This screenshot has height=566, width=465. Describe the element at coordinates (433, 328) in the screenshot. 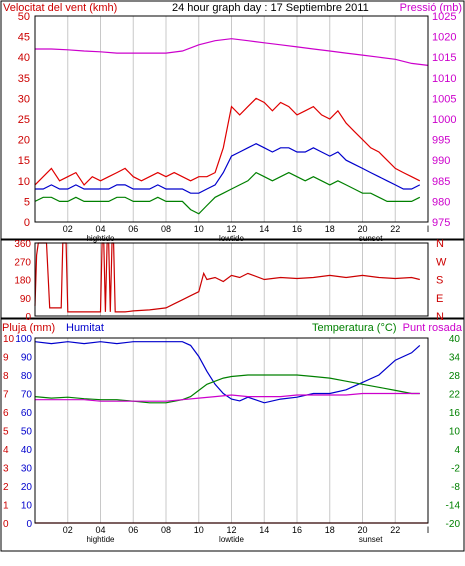

I see `dew-point-title: Punt rosada` at that location.